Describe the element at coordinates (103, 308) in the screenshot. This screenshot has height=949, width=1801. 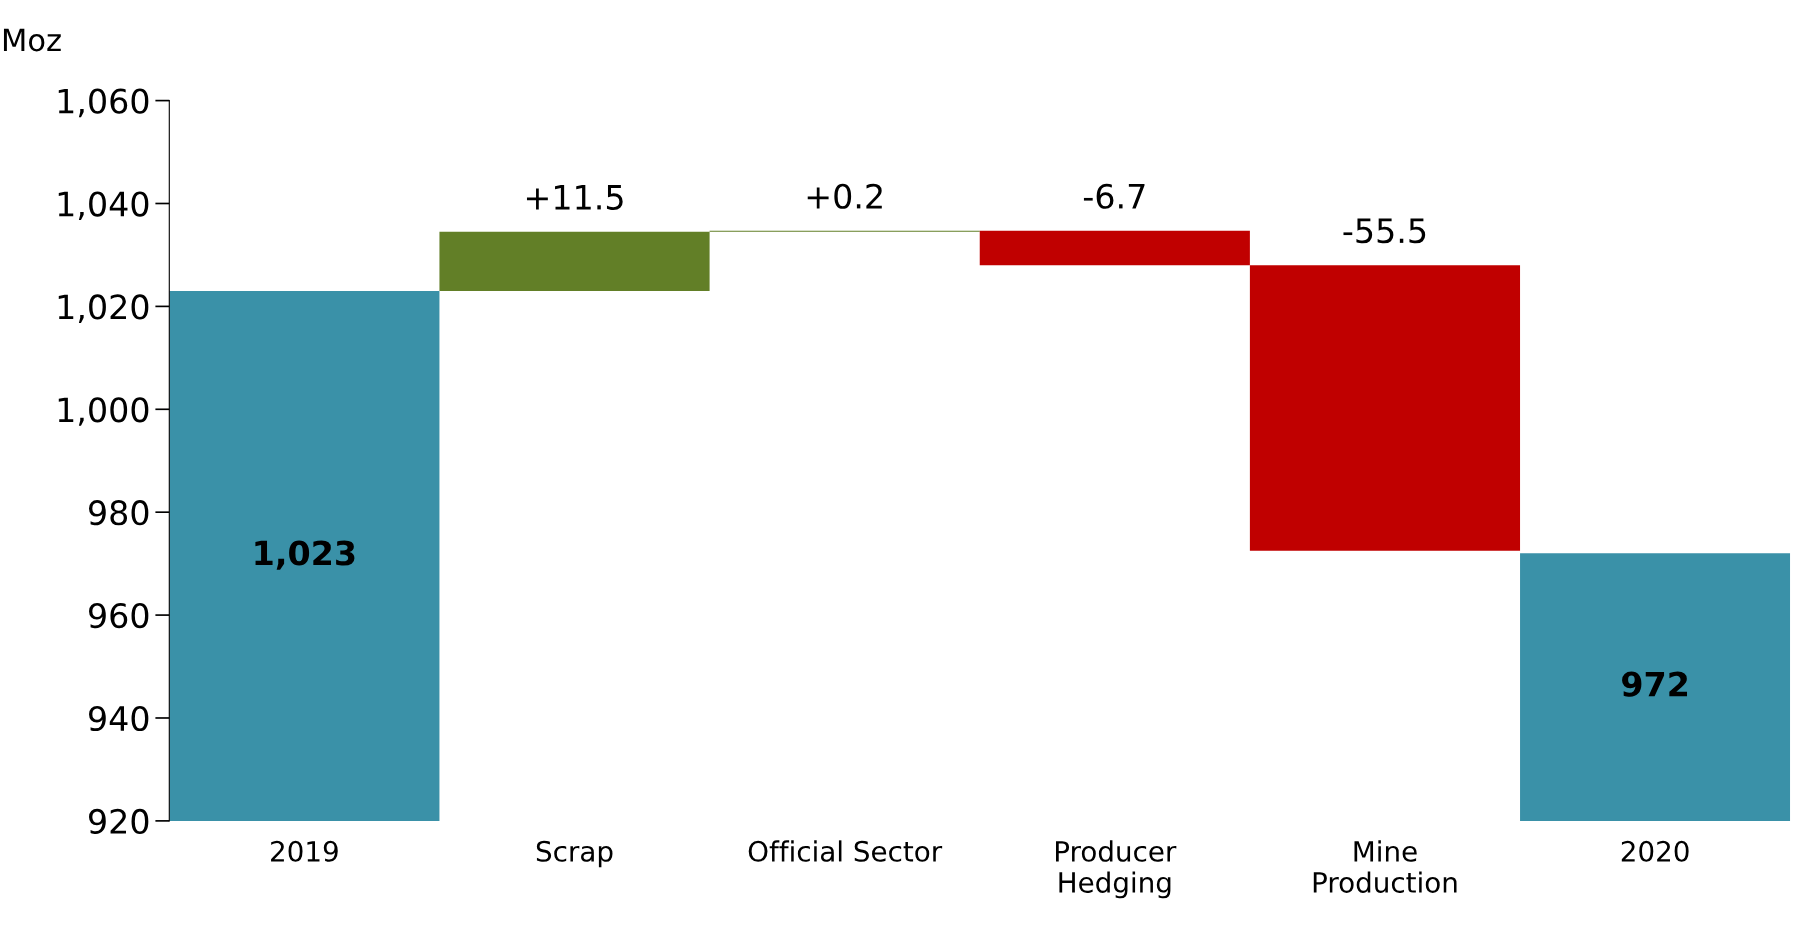
I see `y-tick-label: 1,020` at that location.